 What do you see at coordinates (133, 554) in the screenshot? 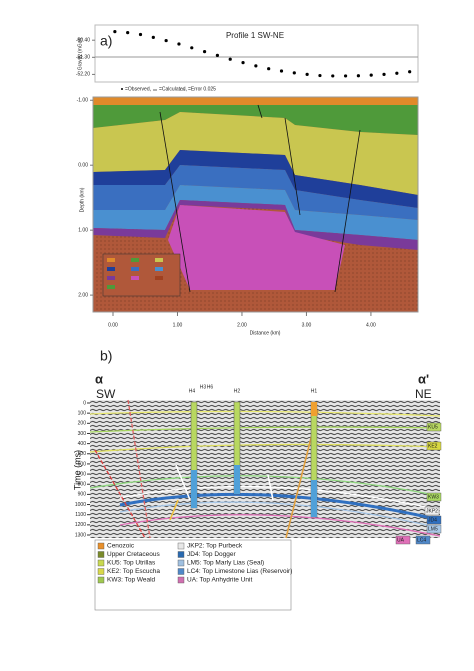
I see `legend-entry: Upper Cretaceous` at bounding box center [133, 554].